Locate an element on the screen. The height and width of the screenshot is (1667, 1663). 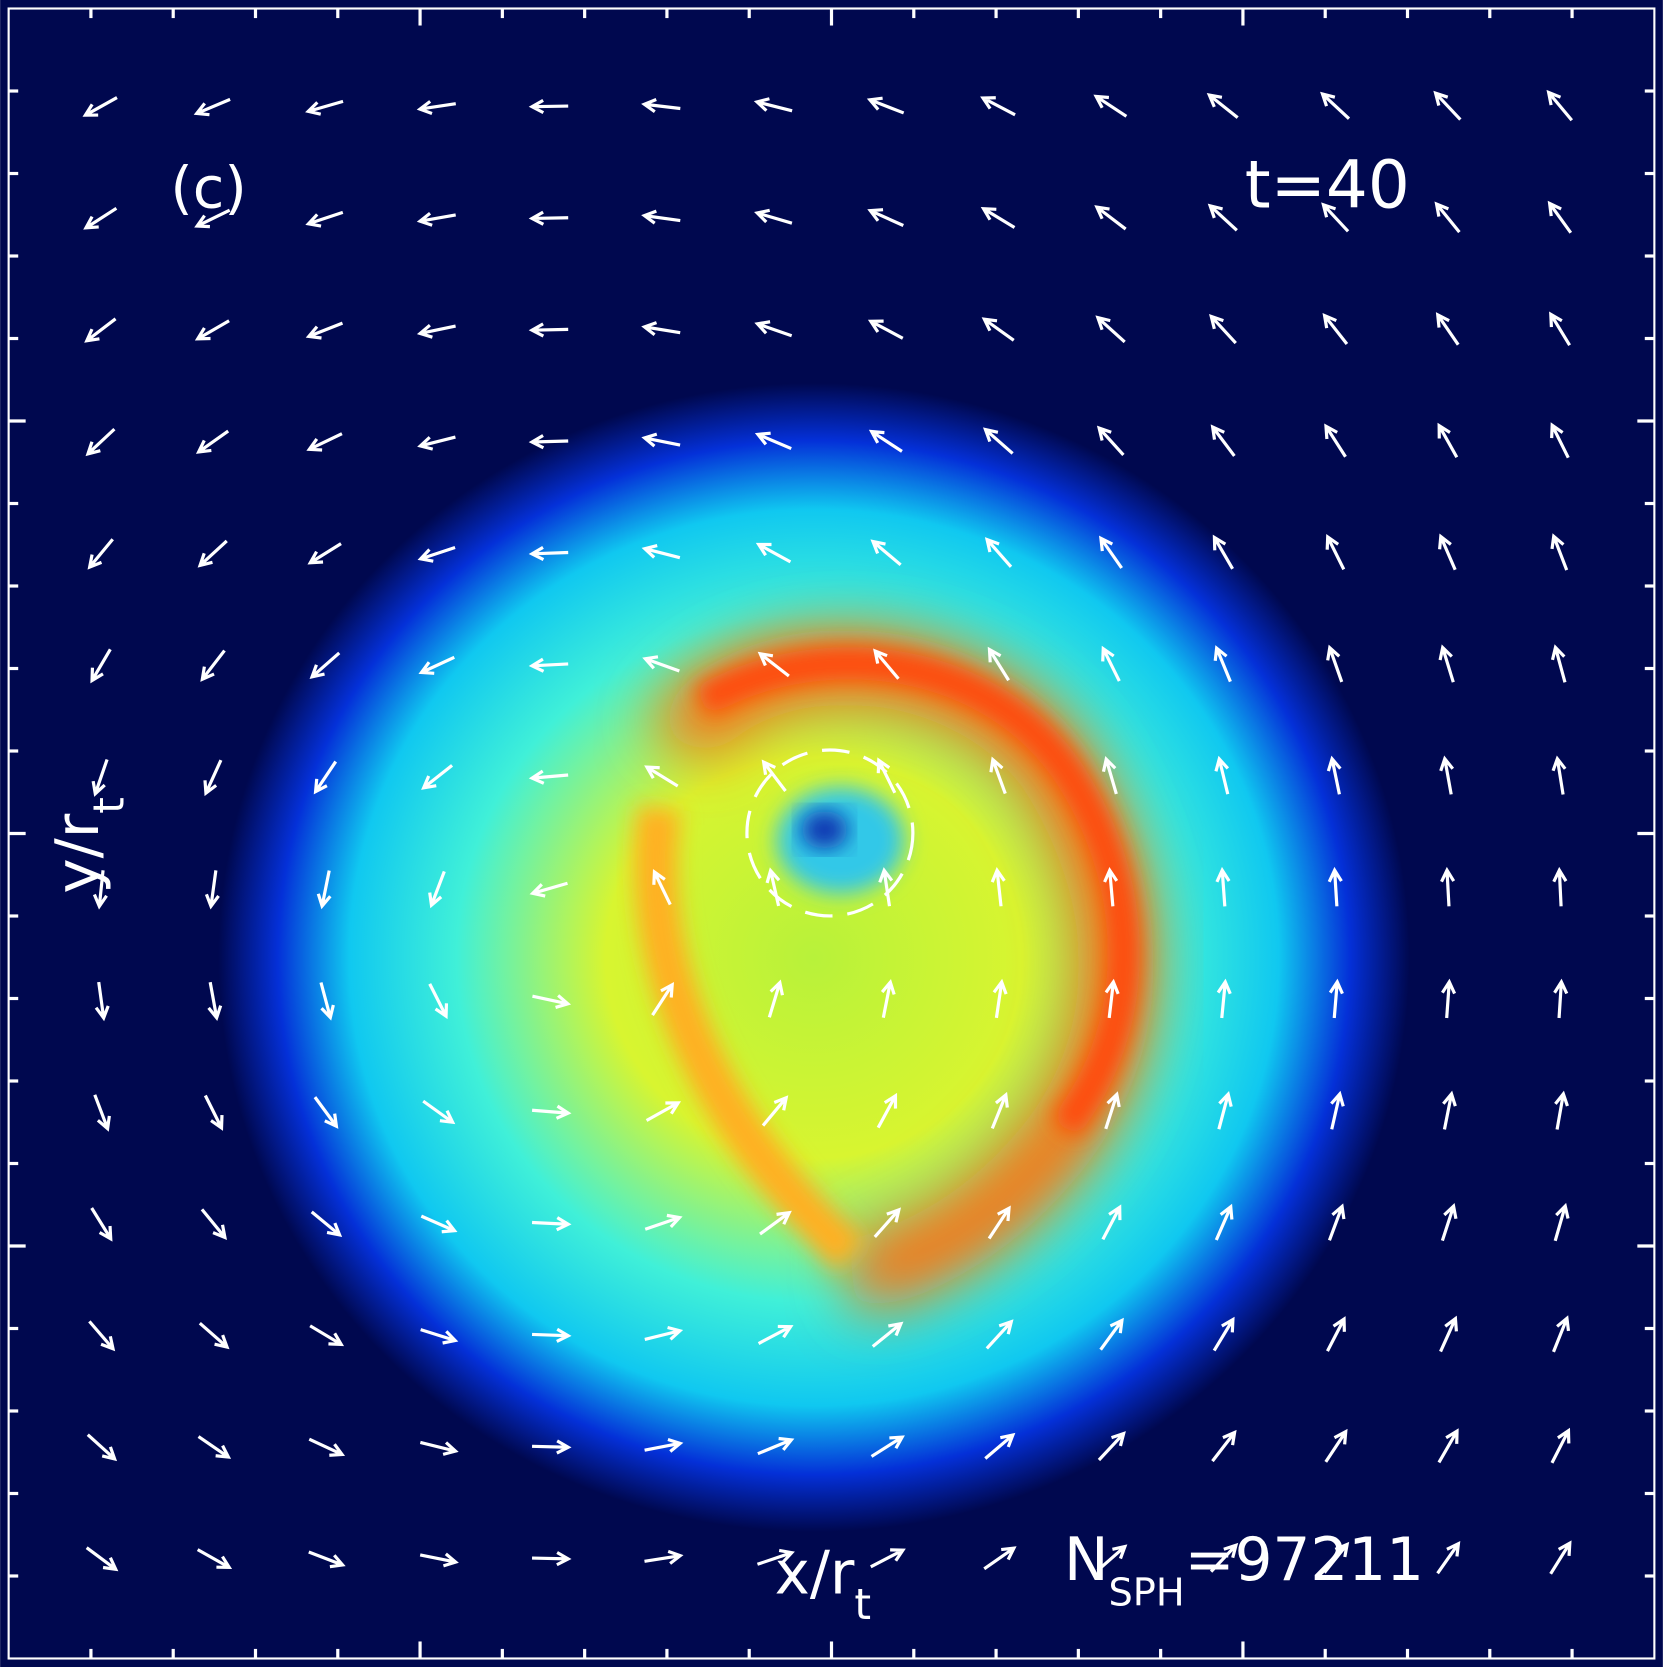
density-arm is located at coordinates (750, 1038).